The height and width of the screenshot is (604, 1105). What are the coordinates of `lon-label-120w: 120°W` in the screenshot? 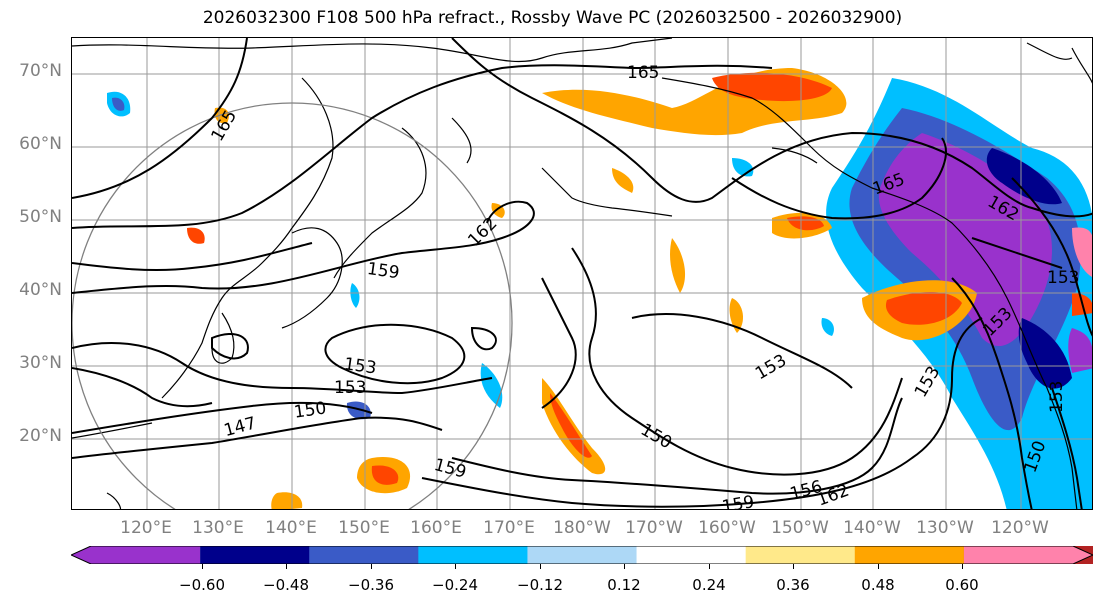 It's located at (1020, 528).